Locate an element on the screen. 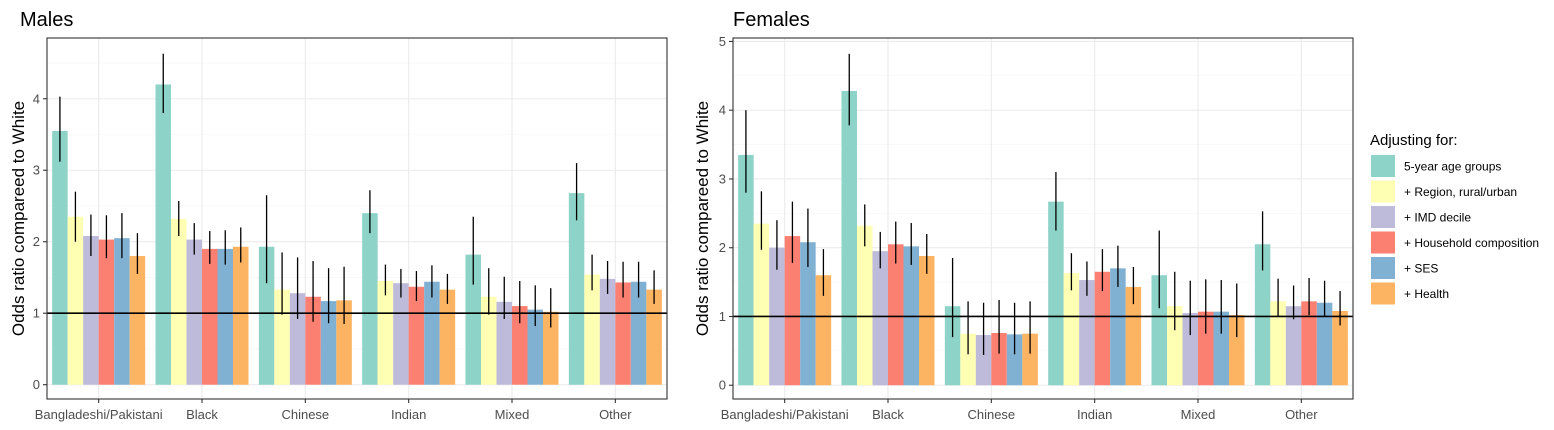  y-tick-label: 4 is located at coordinates (36, 98).